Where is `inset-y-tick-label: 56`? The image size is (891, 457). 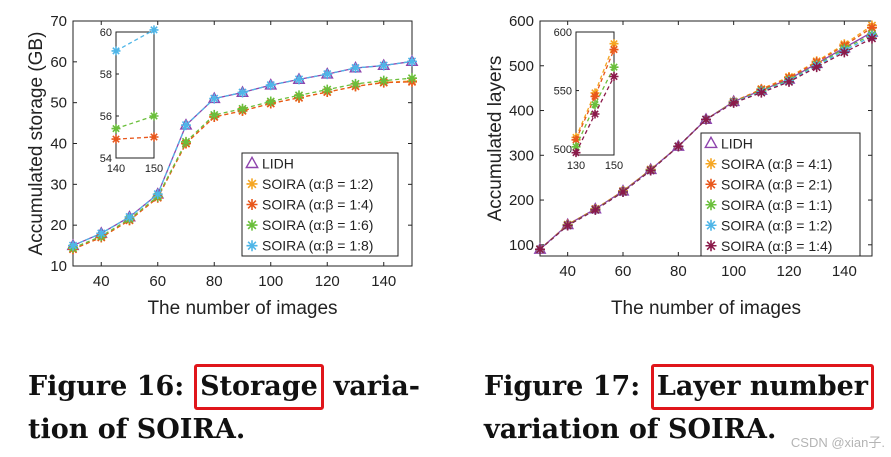 inset-y-tick-label: 56 is located at coordinates (106, 117).